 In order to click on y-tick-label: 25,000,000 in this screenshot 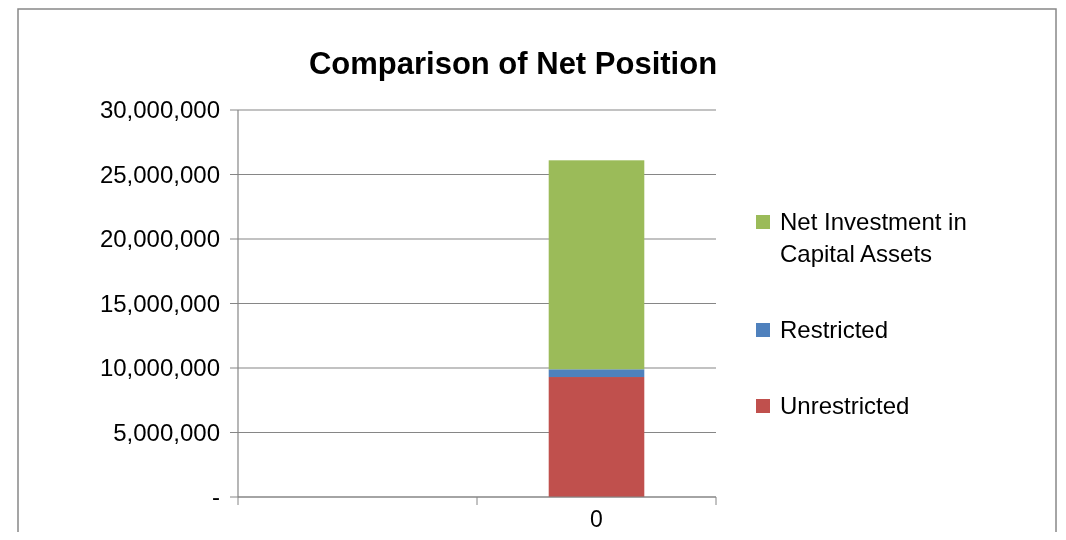, I will do `click(159, 174)`.